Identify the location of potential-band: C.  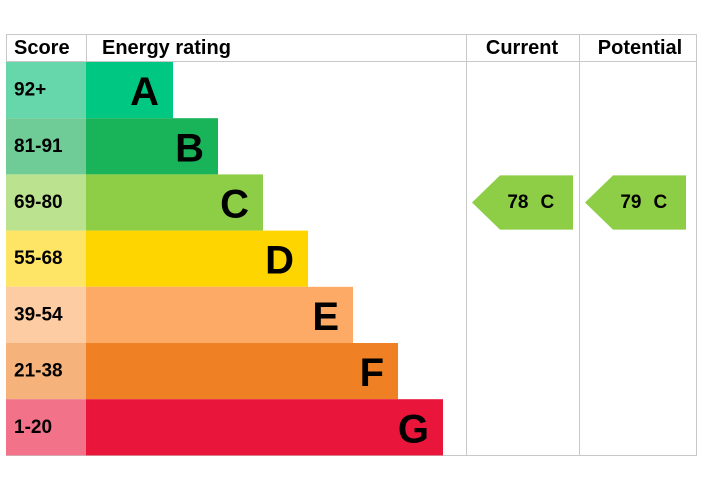
(661, 202).